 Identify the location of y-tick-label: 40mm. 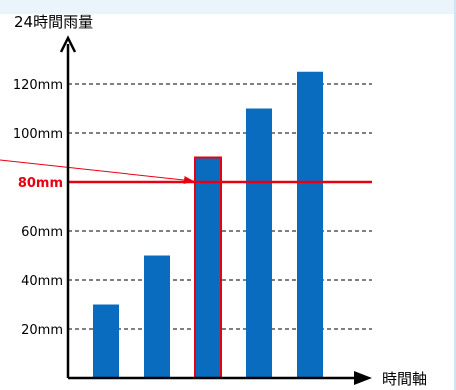
(42, 281).